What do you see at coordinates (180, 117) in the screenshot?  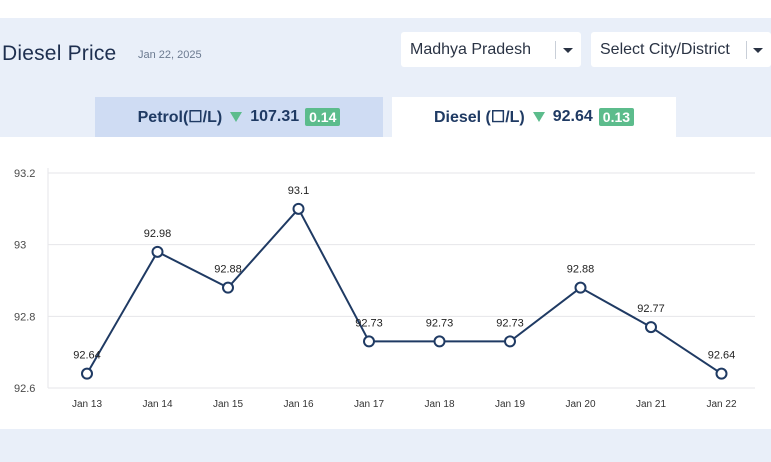 I see `tab-petrol-label: Petrol(☐/L)` at bounding box center [180, 117].